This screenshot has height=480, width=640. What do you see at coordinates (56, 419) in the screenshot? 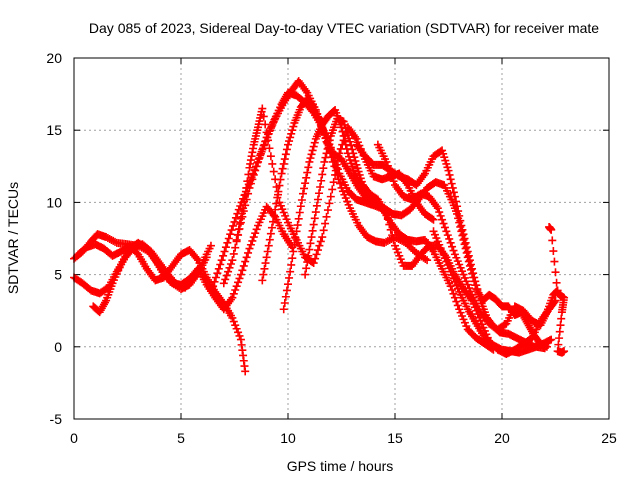
I see `y-tick-label: -5` at bounding box center [56, 419].